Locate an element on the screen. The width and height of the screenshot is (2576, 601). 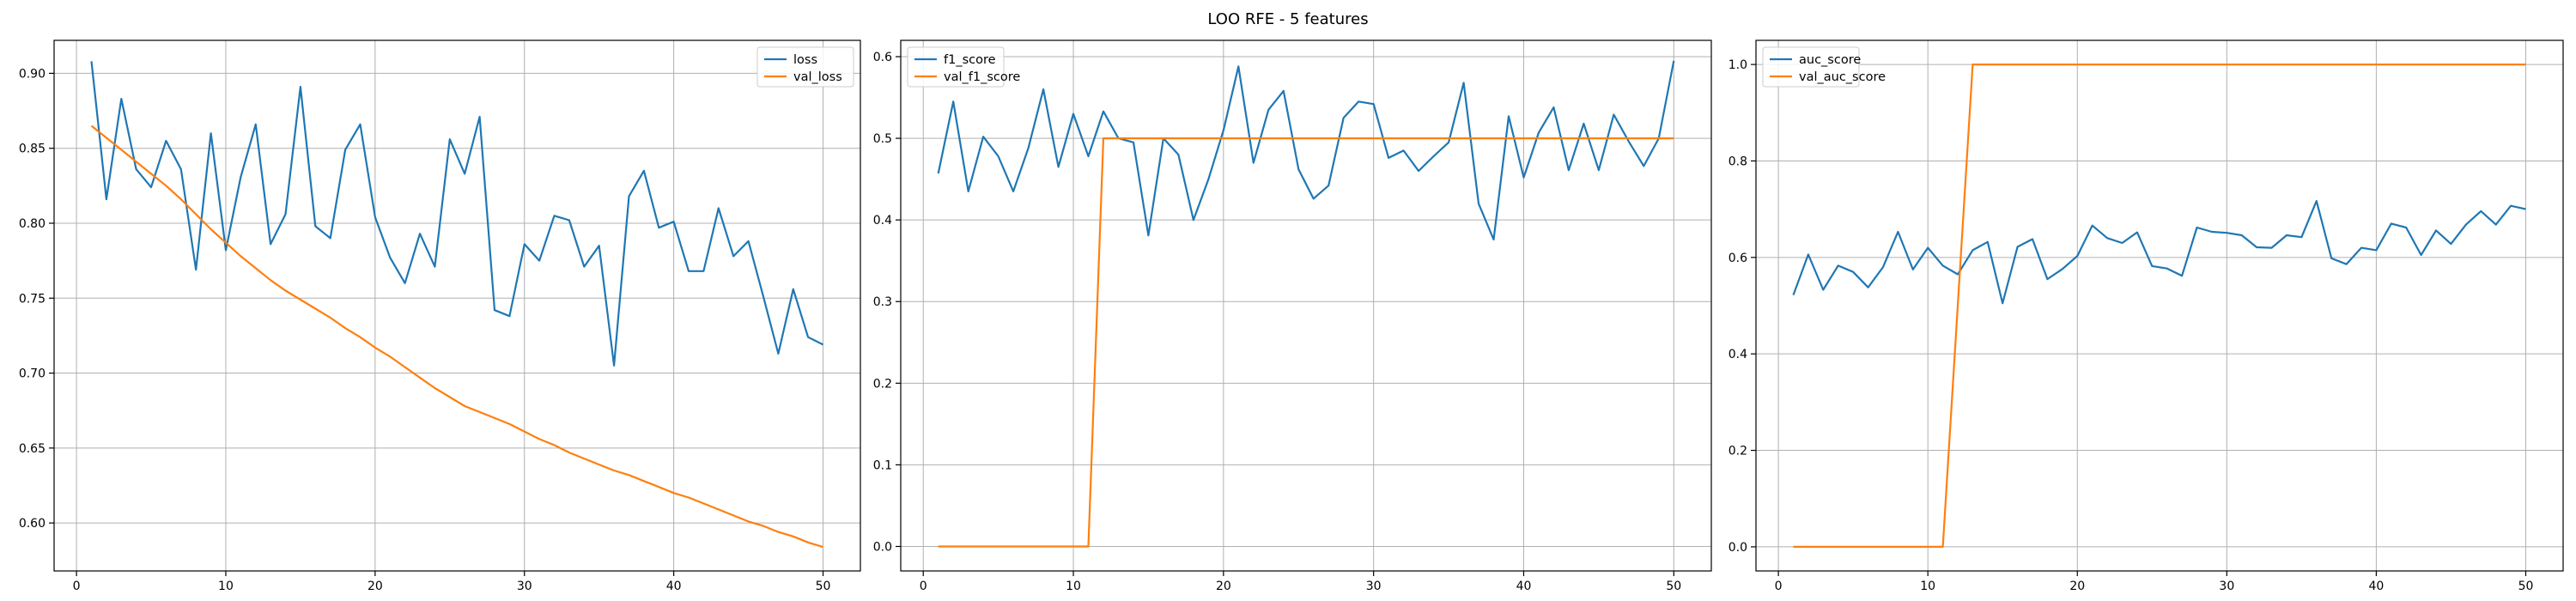
y-tick-label: 0.3 is located at coordinates (882, 302).